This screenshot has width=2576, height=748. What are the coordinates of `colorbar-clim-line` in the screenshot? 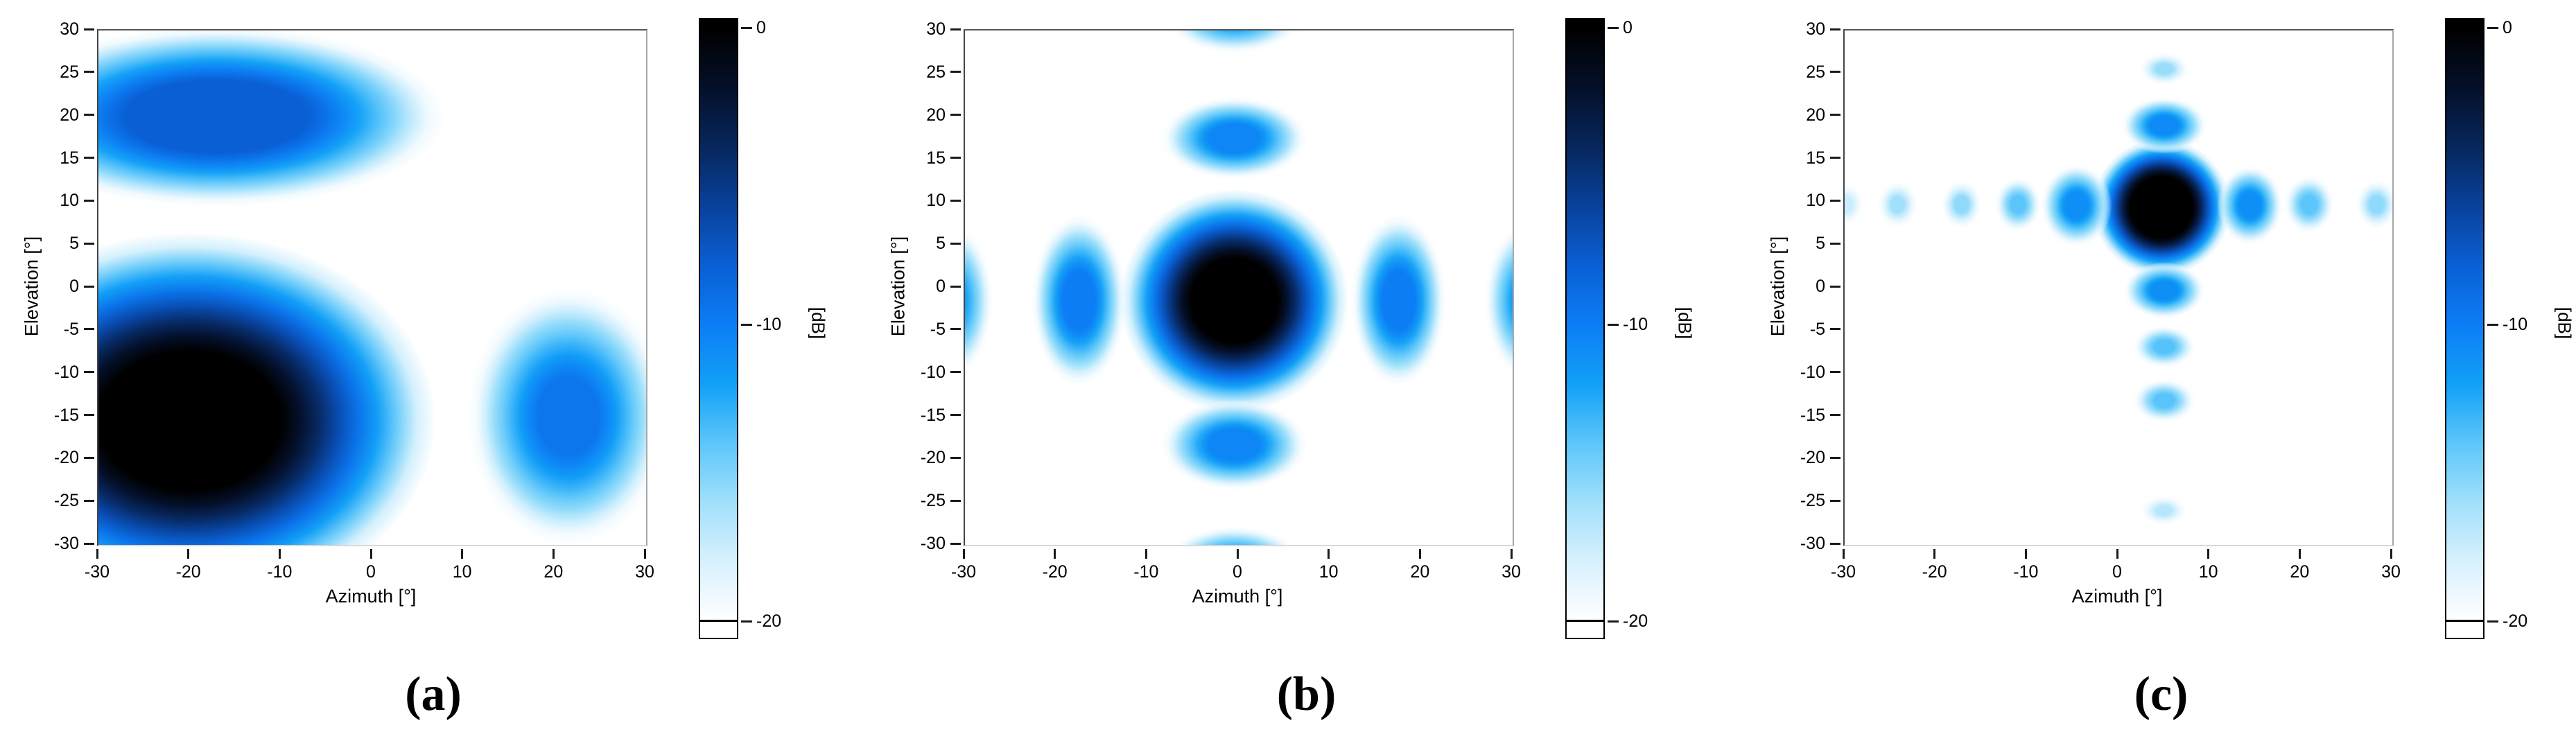 It's located at (2464, 621).